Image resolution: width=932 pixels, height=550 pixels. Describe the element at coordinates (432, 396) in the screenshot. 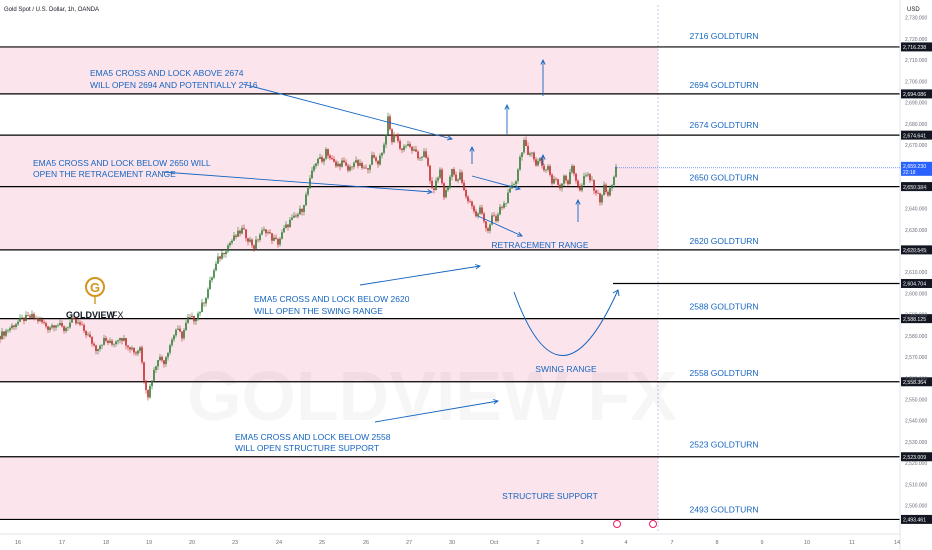

I see `watermark-text: GOLDVIEW FX` at that location.